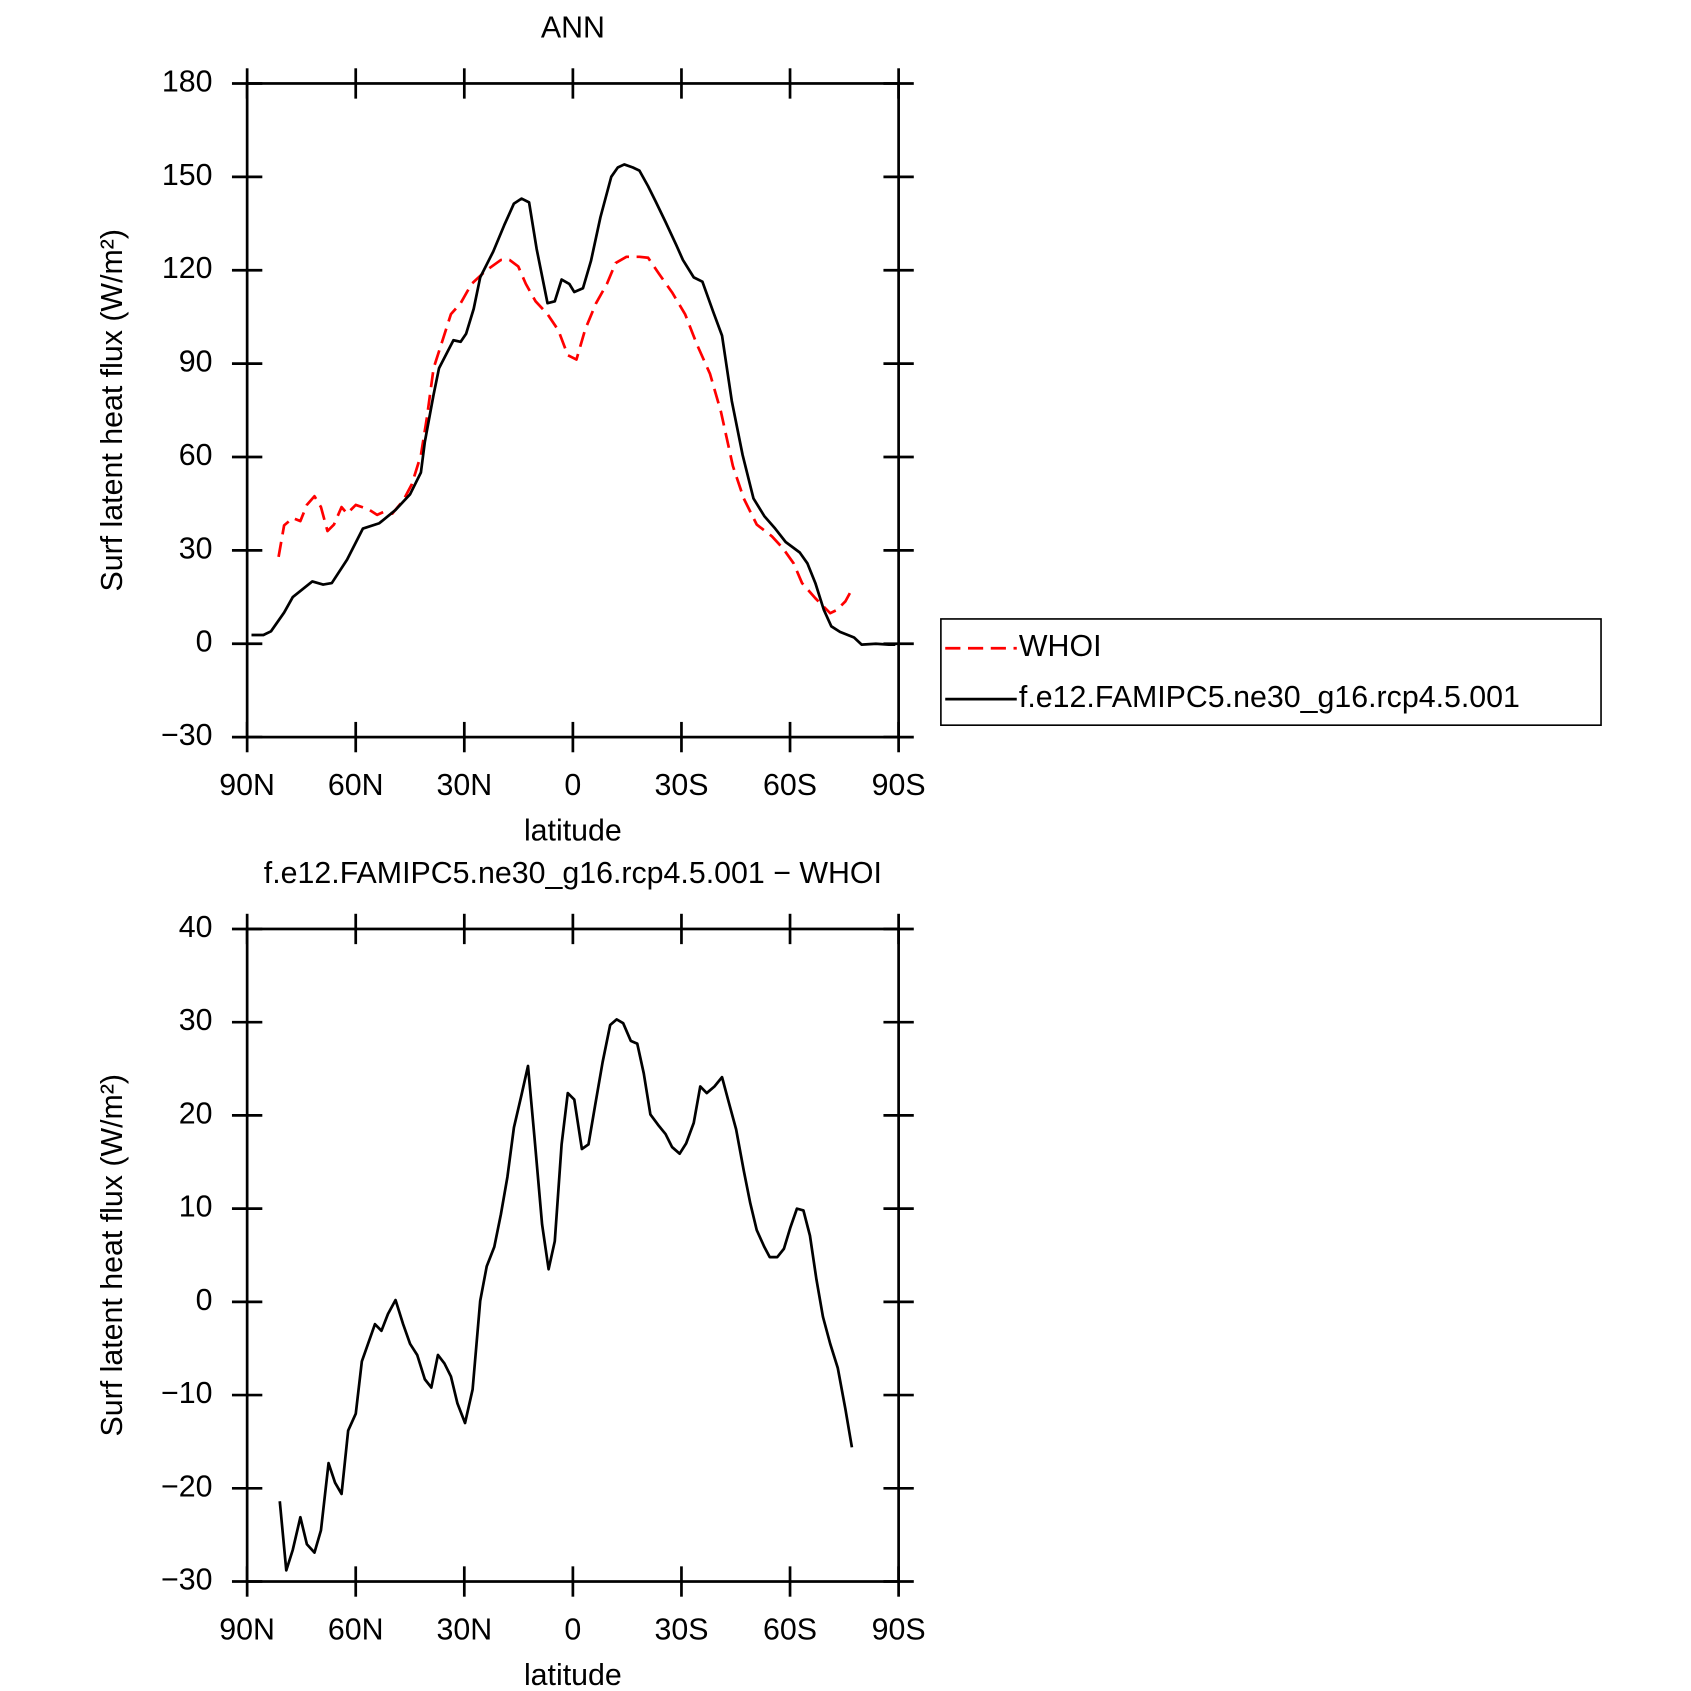 The width and height of the screenshot is (1691, 1691). Describe the element at coordinates (196, 455) in the screenshot. I see `y-tick-label: 60` at that location.